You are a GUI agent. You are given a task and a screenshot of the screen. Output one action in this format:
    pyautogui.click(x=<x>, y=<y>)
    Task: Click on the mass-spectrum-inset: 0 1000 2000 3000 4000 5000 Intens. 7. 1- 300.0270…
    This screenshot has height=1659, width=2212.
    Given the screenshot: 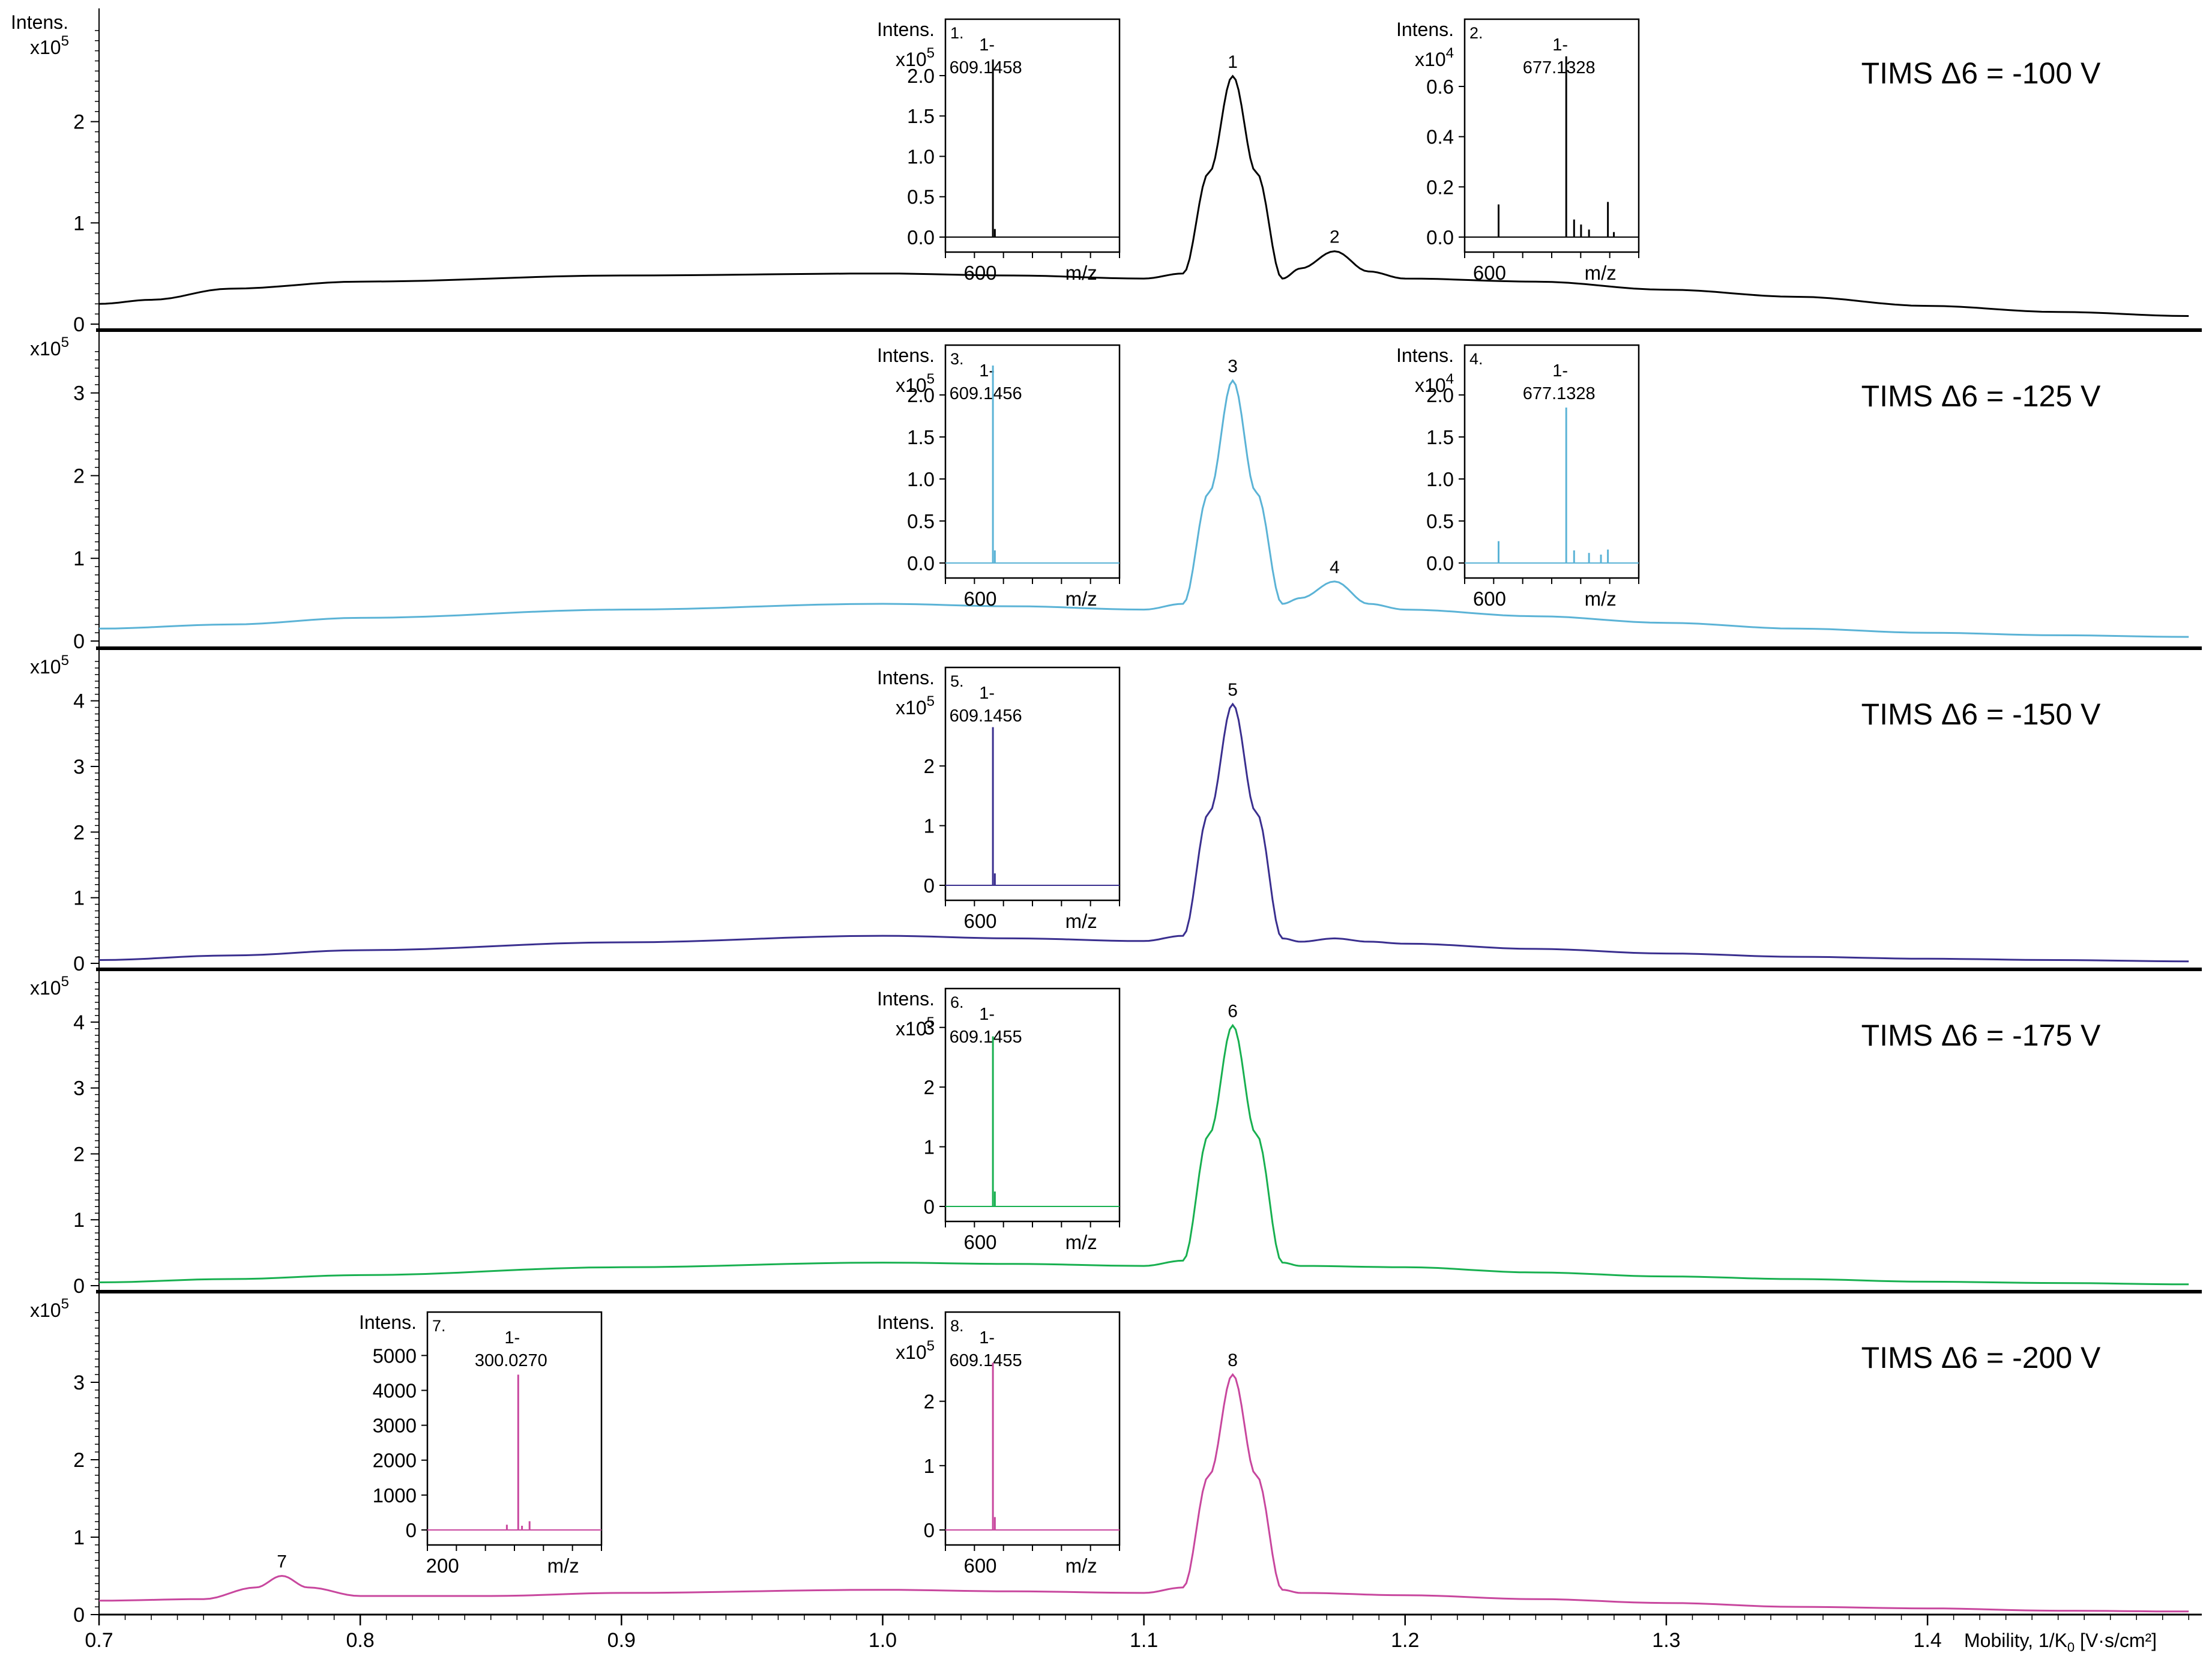 What is the action you would take?
    pyautogui.click(x=481, y=1444)
    